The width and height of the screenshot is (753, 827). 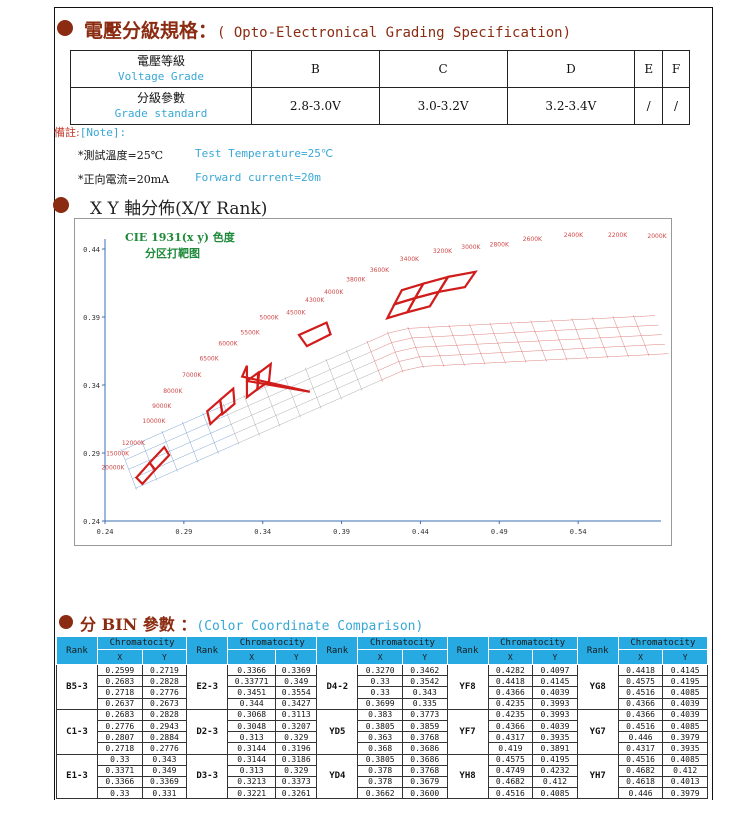 I want to click on bin-x-cell: 0.33771, so click(x=252, y=681).